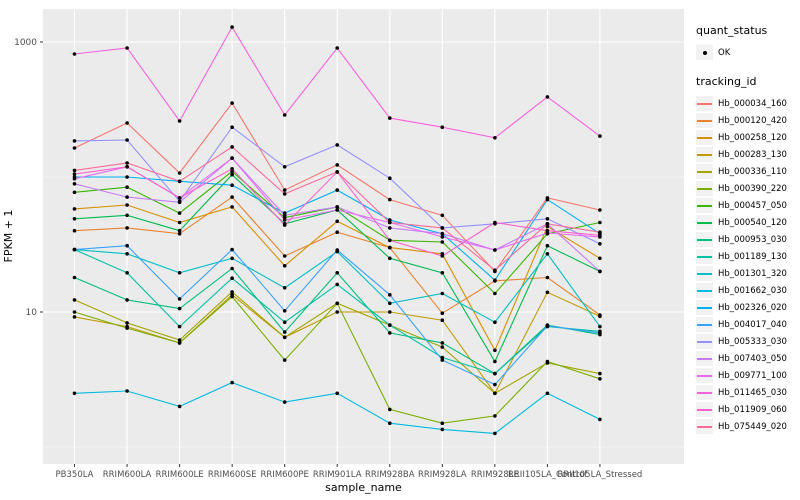 The image size is (800, 500). I want to click on legend-item-label: Hb_075449_020, so click(752, 426).